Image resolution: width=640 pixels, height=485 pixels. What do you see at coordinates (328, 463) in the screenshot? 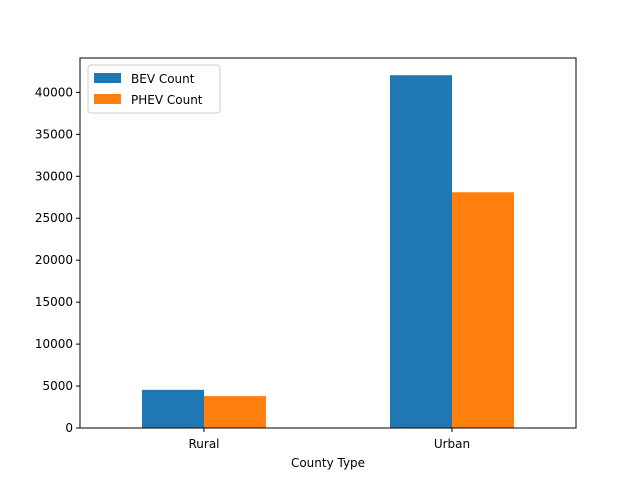
I see `x-axis-title: County Type` at bounding box center [328, 463].